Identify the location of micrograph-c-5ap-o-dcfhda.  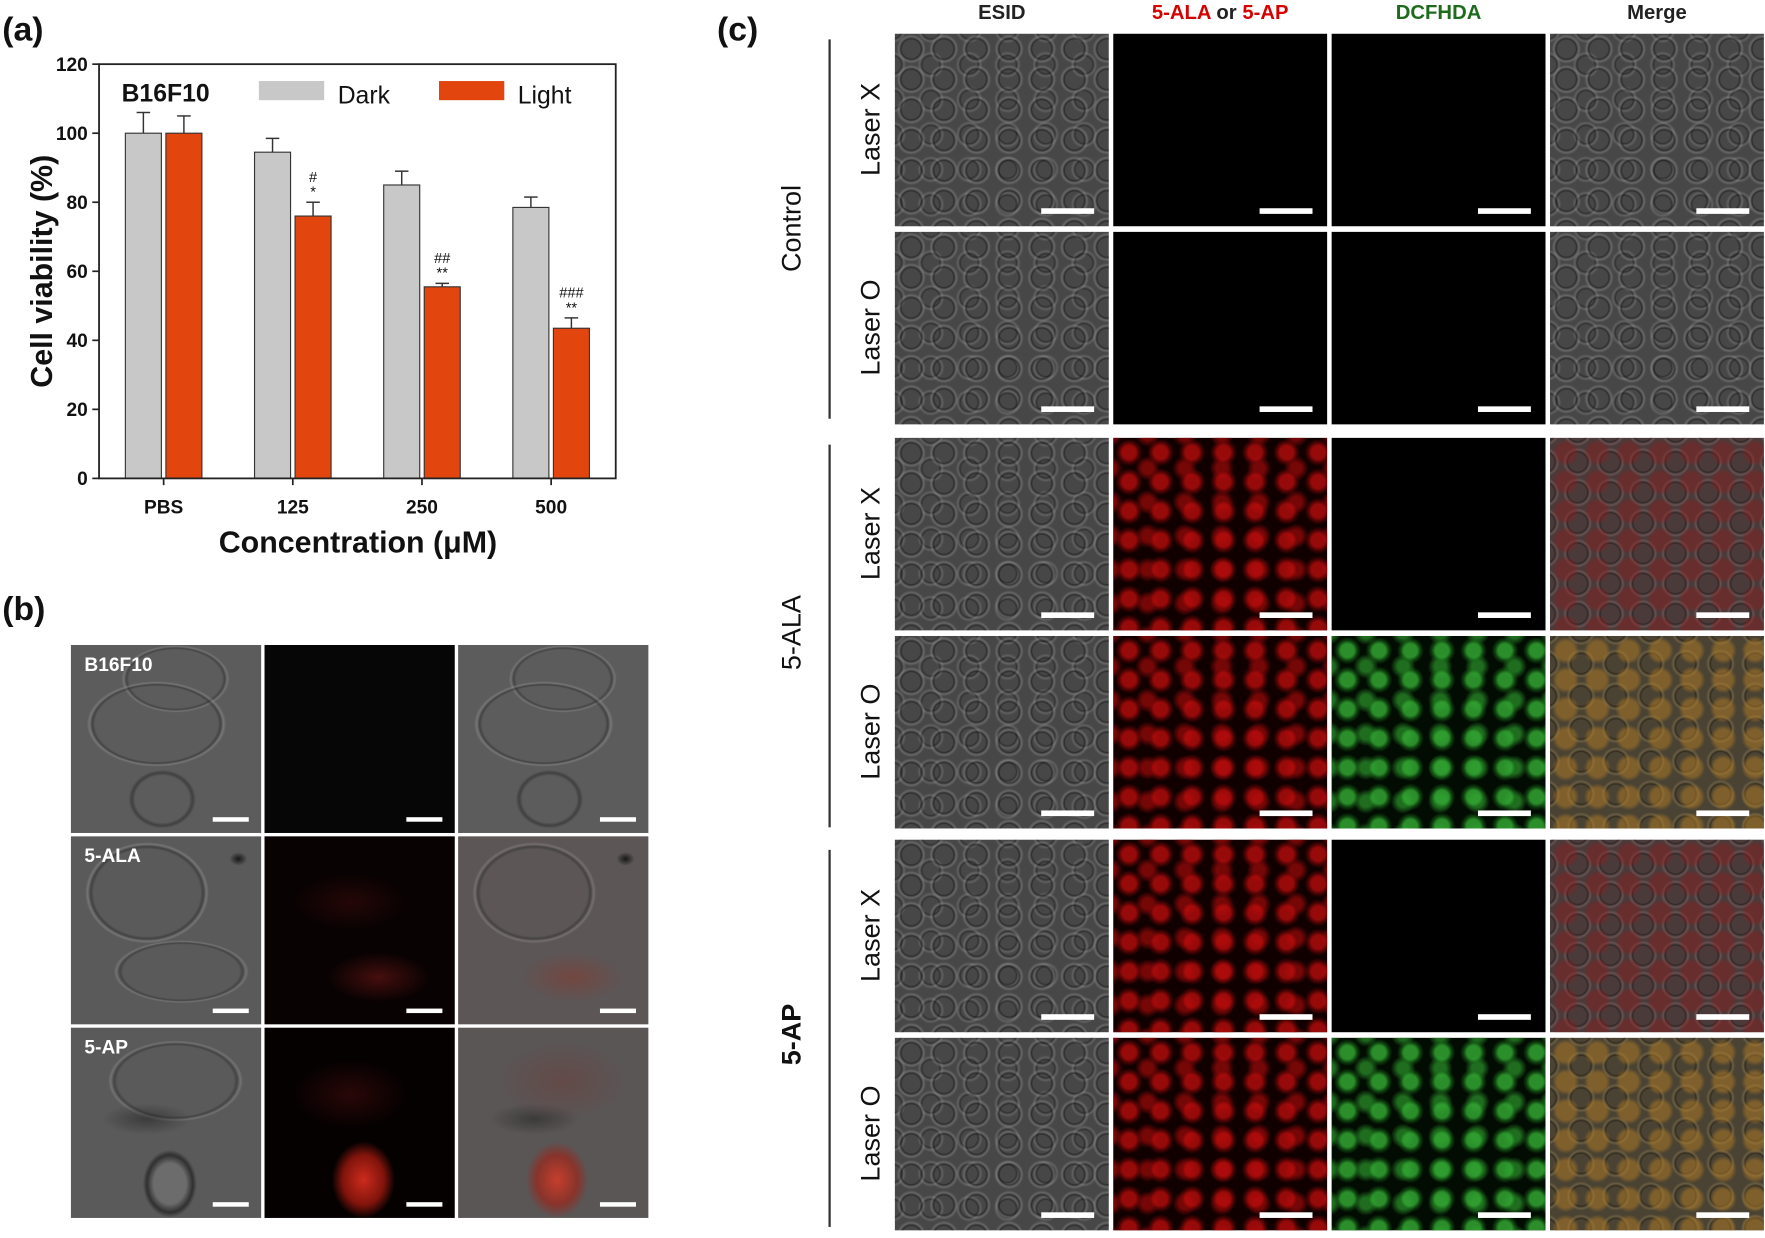
(1438, 1134).